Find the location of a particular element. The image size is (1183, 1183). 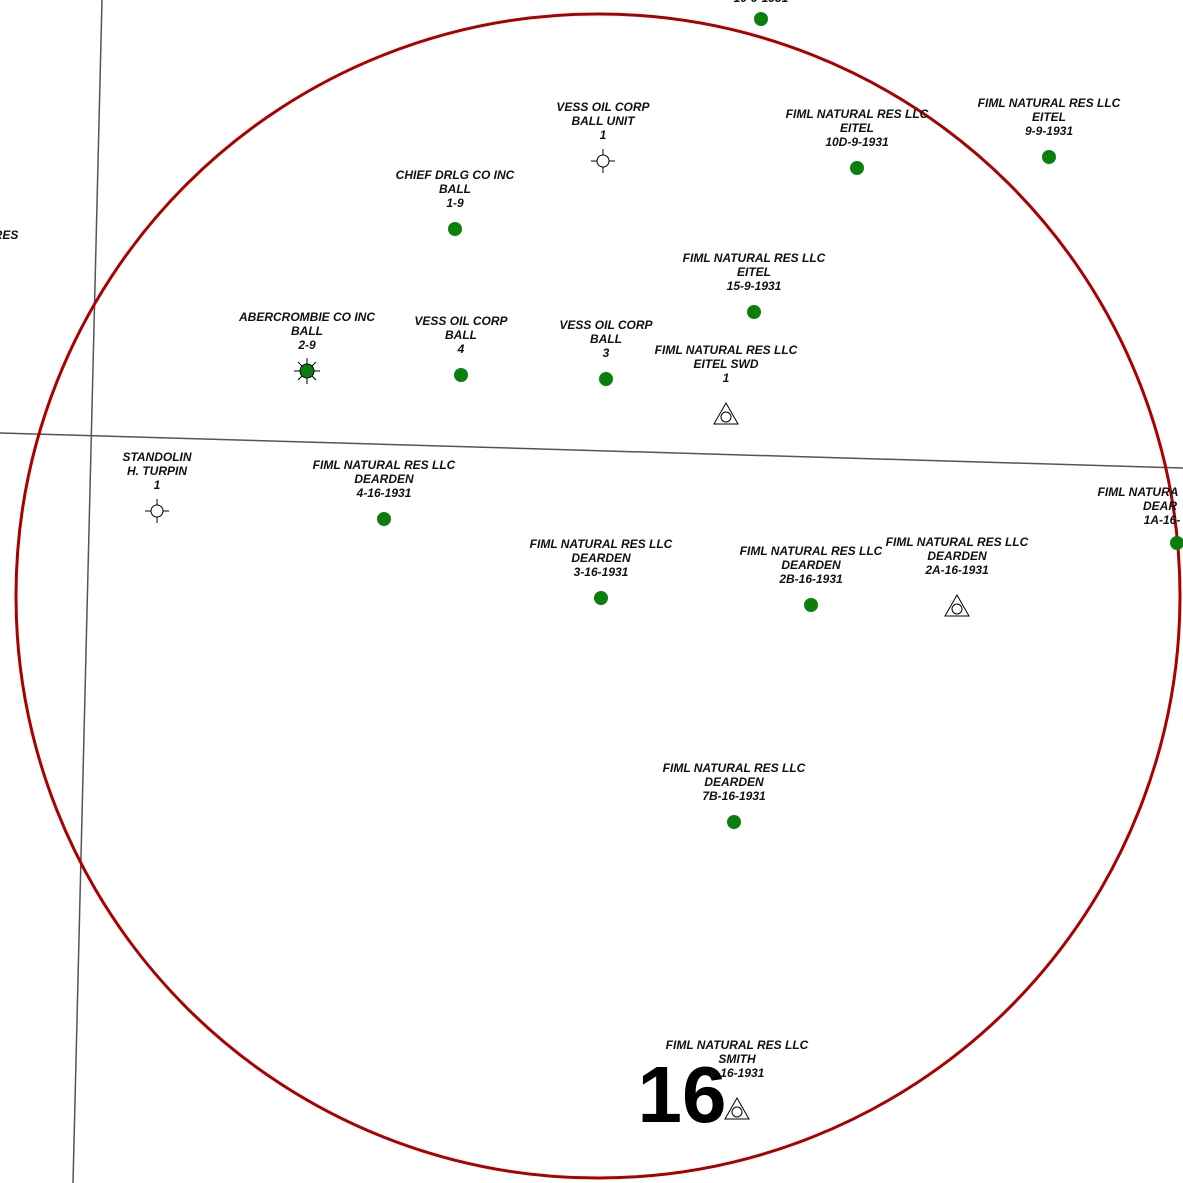

partial-label-top: 10-9-1931 is located at coordinates (761, 2).